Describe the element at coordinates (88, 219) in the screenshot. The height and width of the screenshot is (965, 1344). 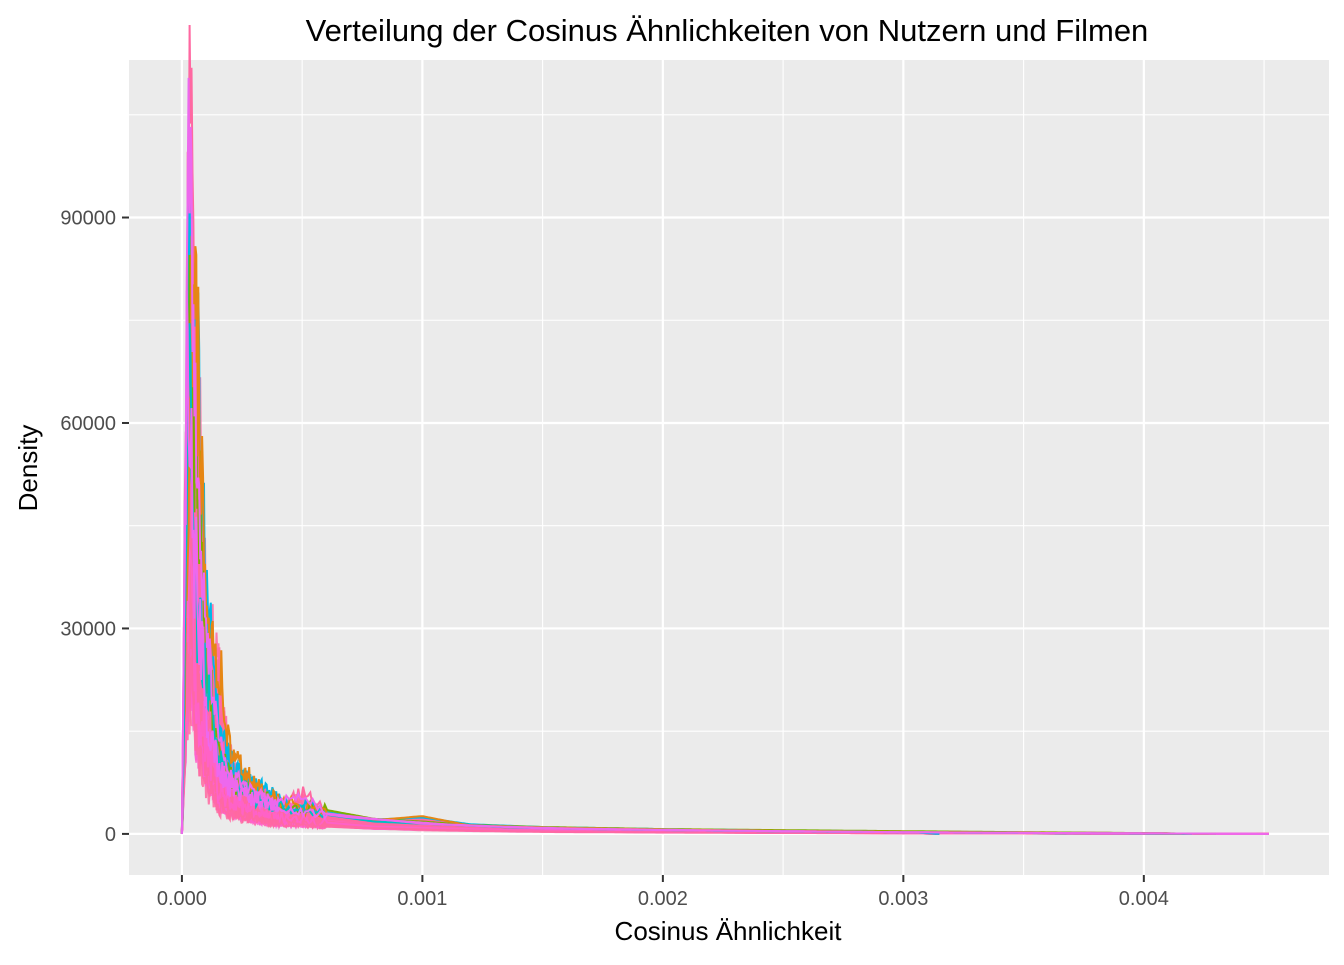
I see `y-tick-label: 90000` at that location.